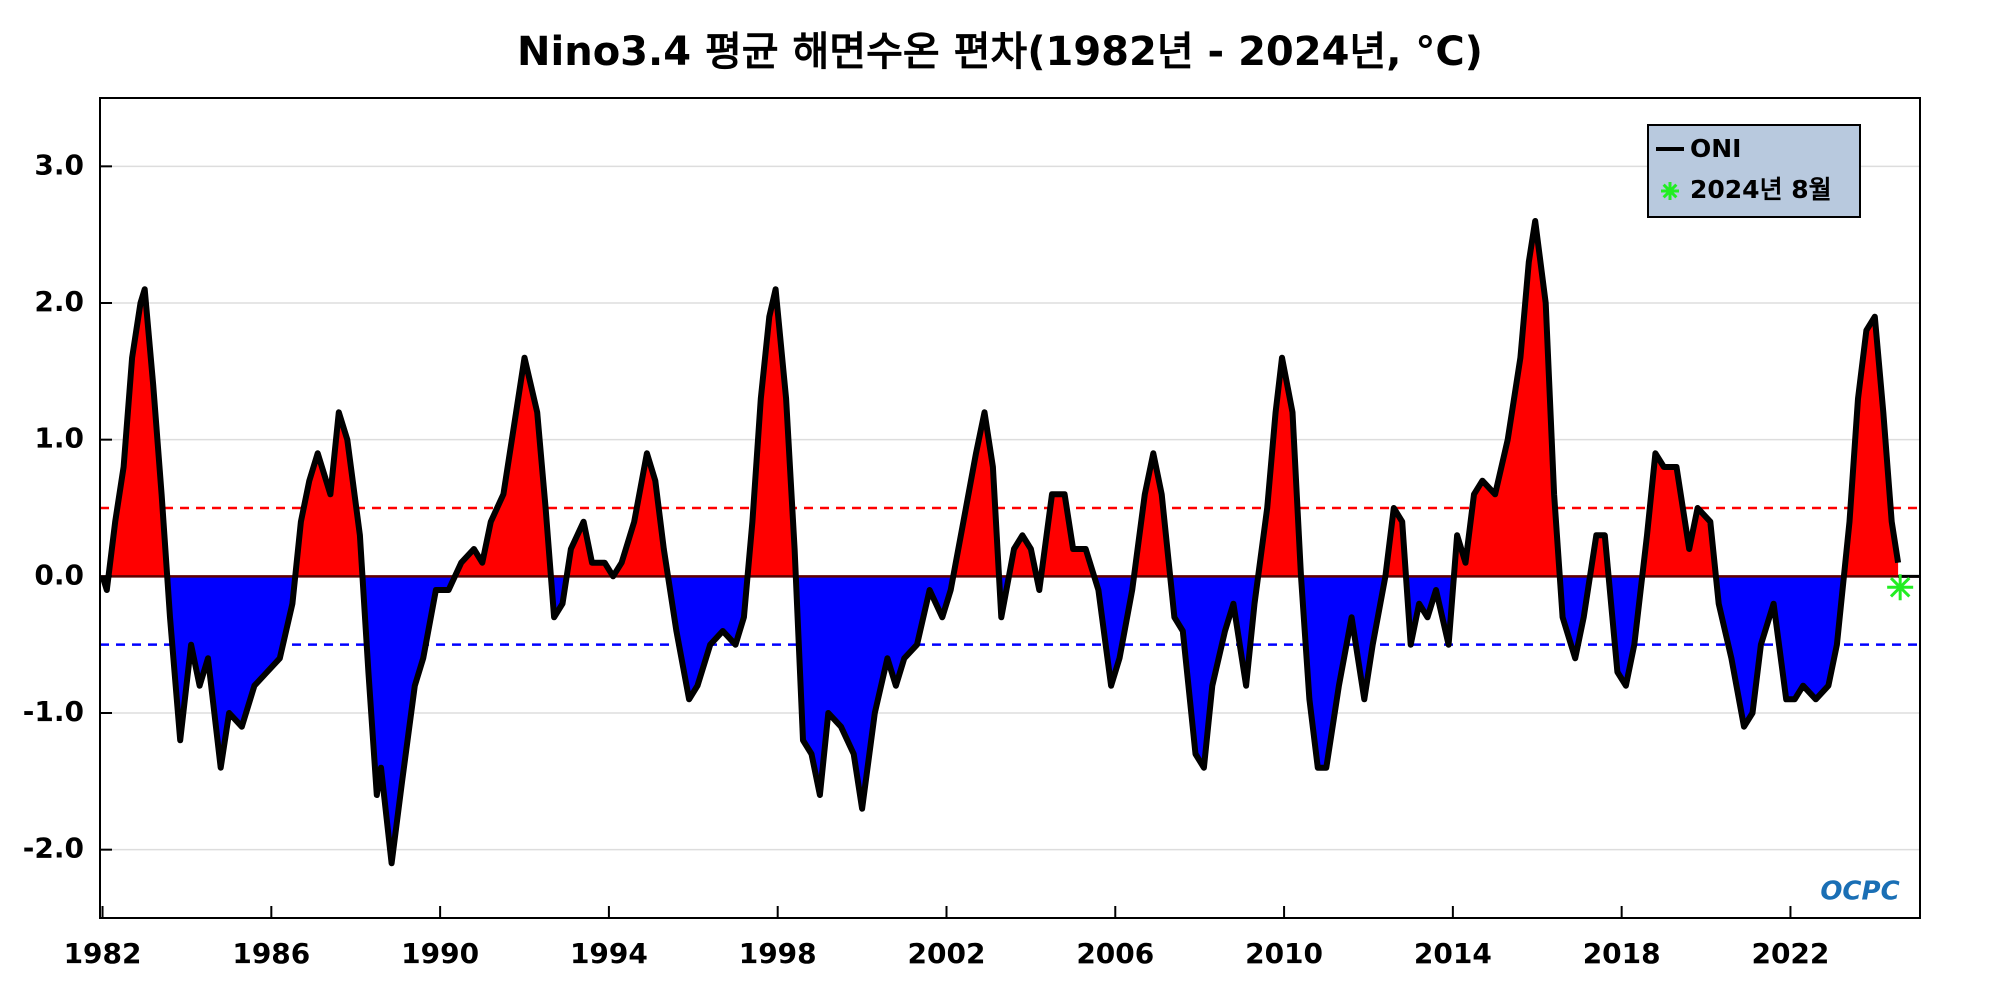  What do you see at coordinates (103, 953) in the screenshot?
I see `x-tick-label: 1982` at bounding box center [103, 953].